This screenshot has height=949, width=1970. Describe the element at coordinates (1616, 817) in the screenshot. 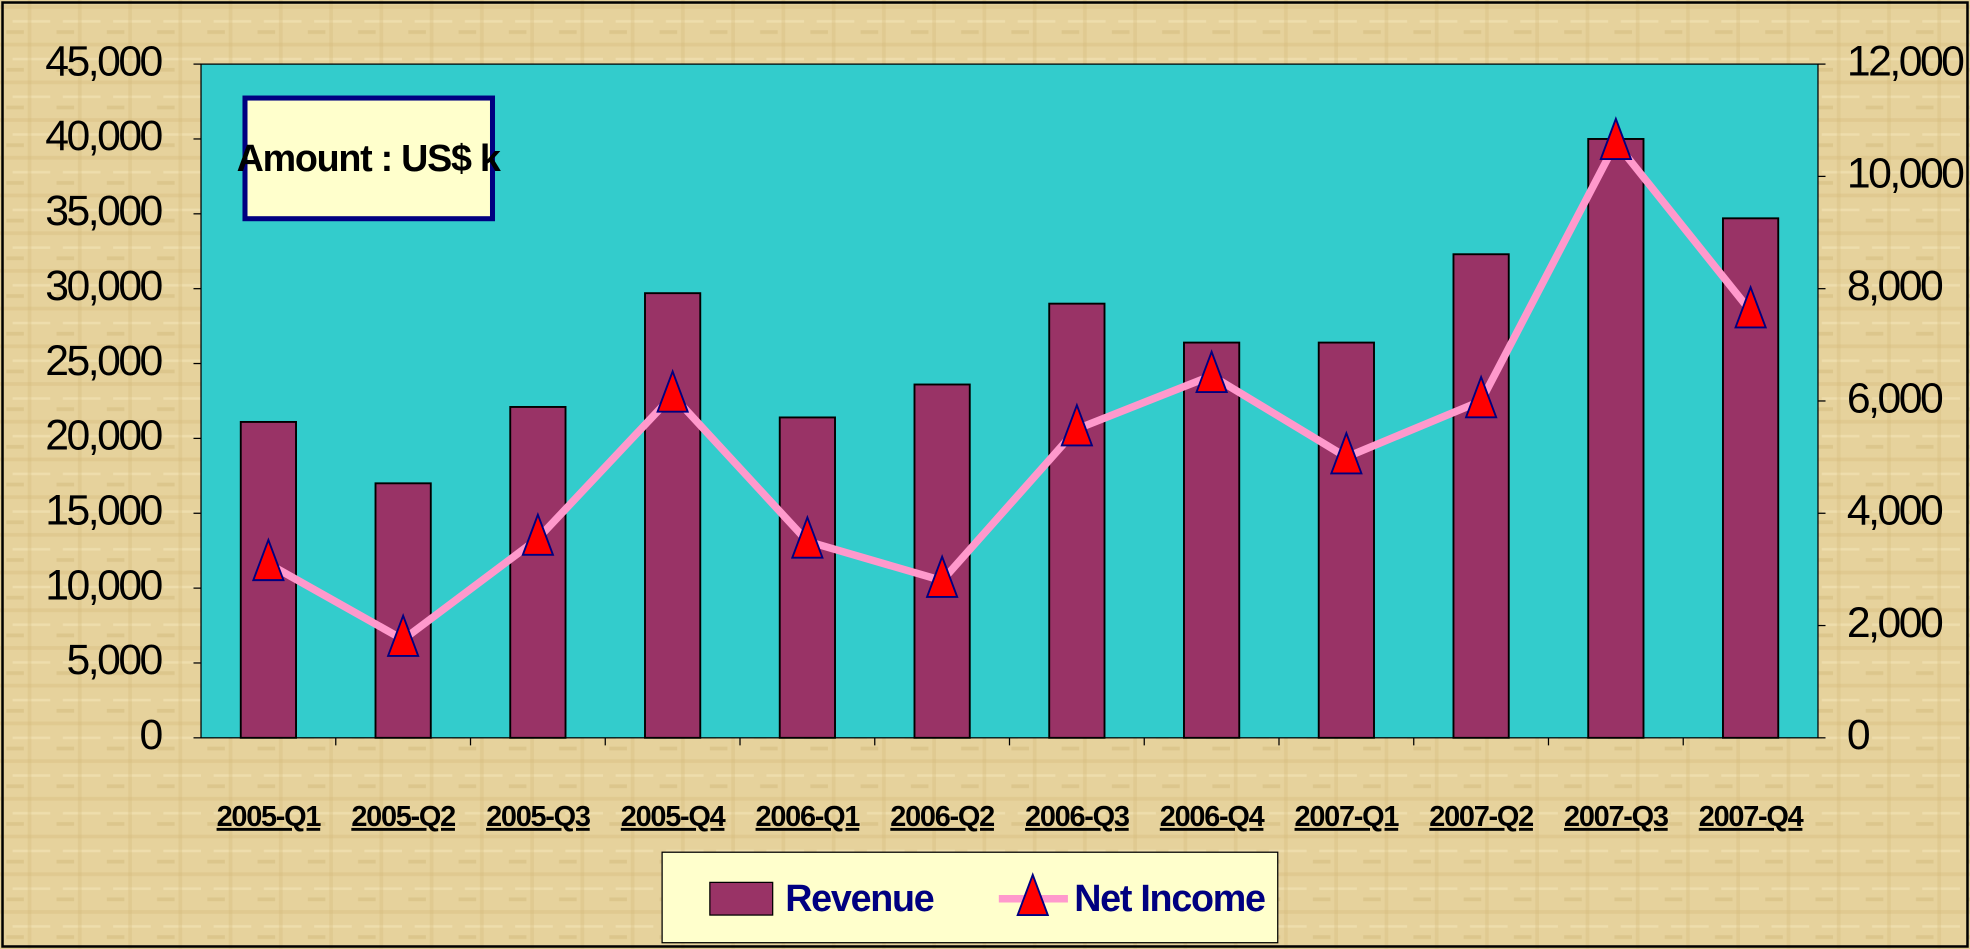

I see `x-tick-label: 2007-Q3` at that location.